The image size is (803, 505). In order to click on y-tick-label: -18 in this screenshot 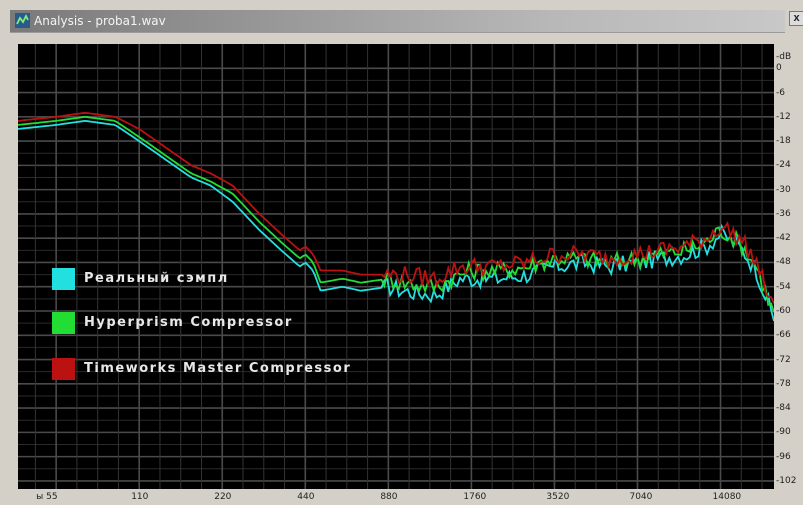, I will do `click(783, 141)`.